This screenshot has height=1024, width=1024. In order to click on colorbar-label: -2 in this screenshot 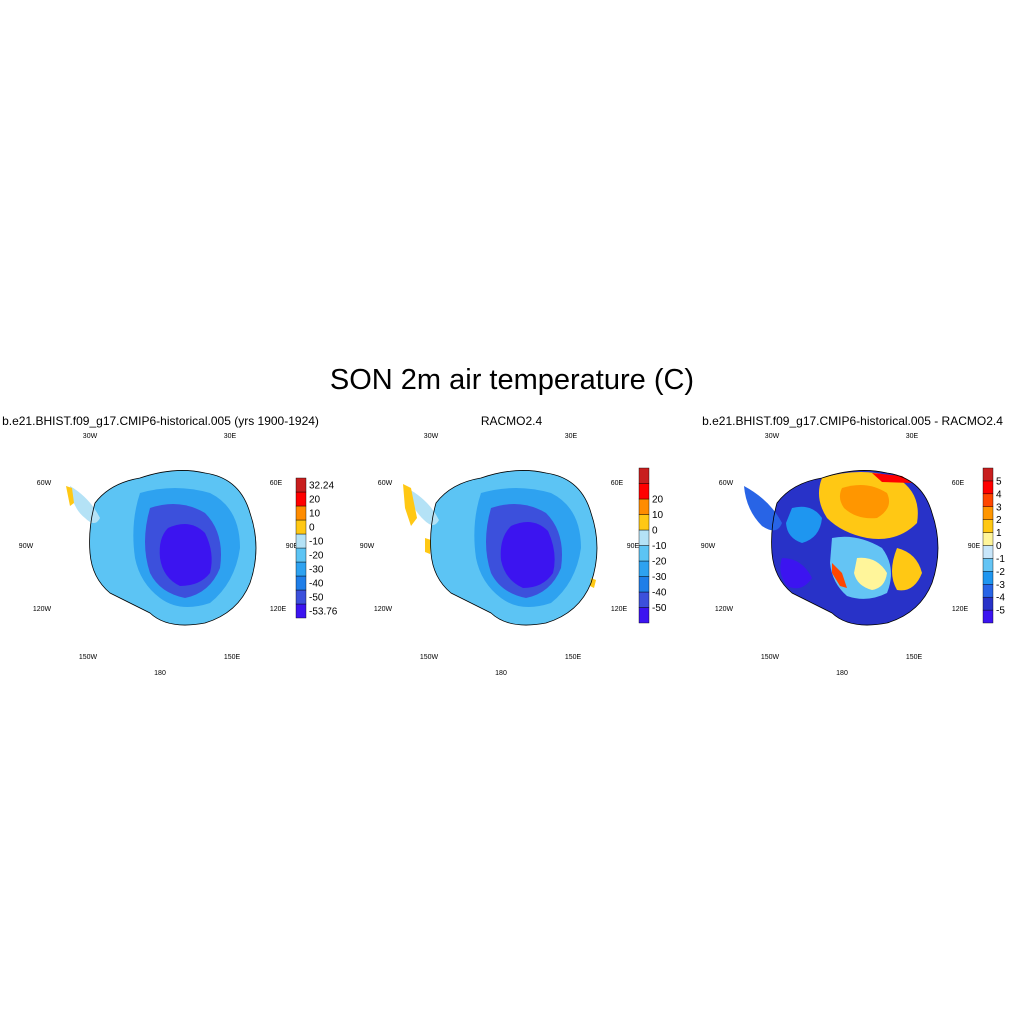, I will do `click(1000, 572)`.